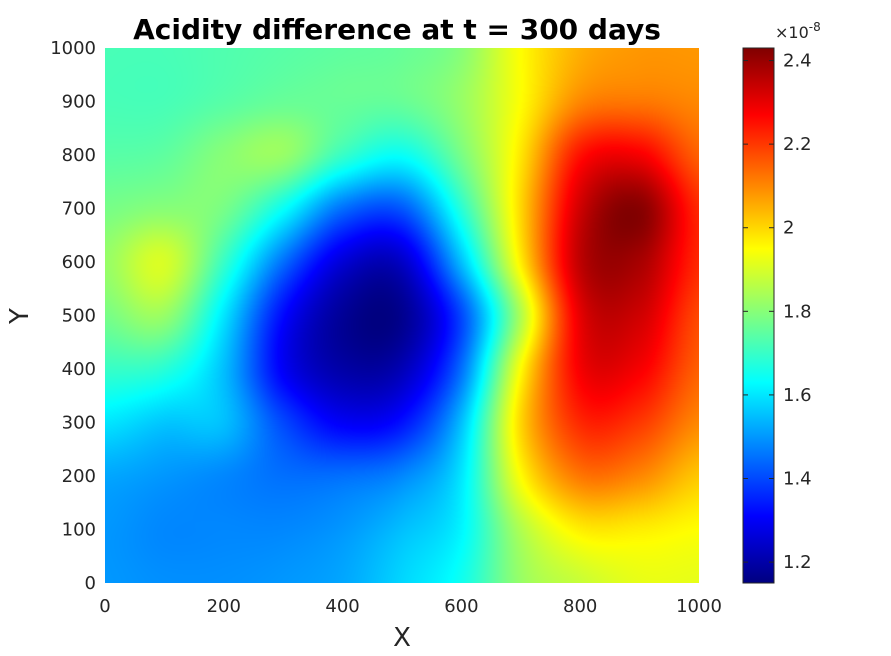  Describe the element at coordinates (797, 311) in the screenshot. I see `colorbar-tick-label: 1.8` at that location.